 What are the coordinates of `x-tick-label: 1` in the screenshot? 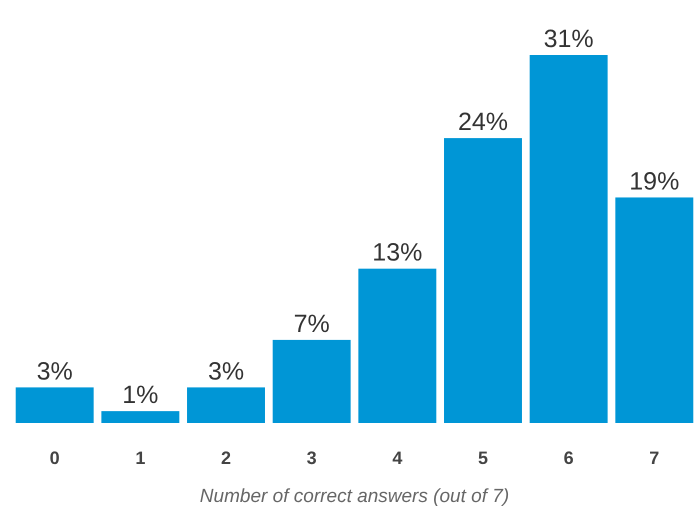 It's located at (140, 458).